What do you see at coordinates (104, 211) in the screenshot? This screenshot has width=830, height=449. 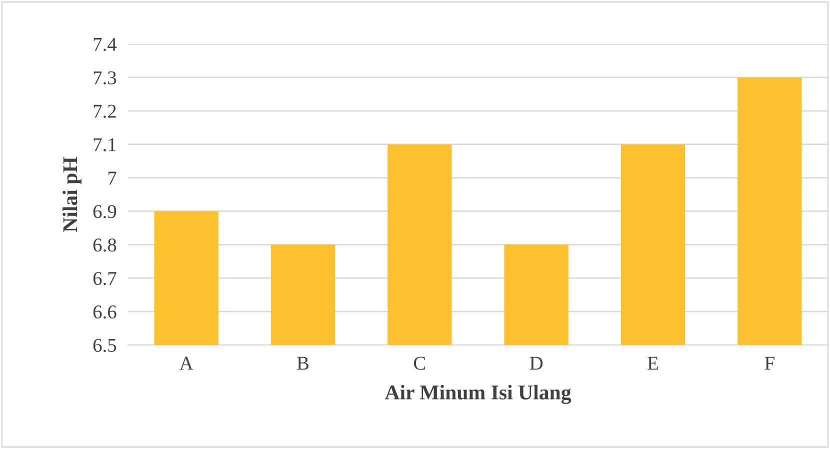 I see `y-tick-label: 6.9` at bounding box center [104, 211].